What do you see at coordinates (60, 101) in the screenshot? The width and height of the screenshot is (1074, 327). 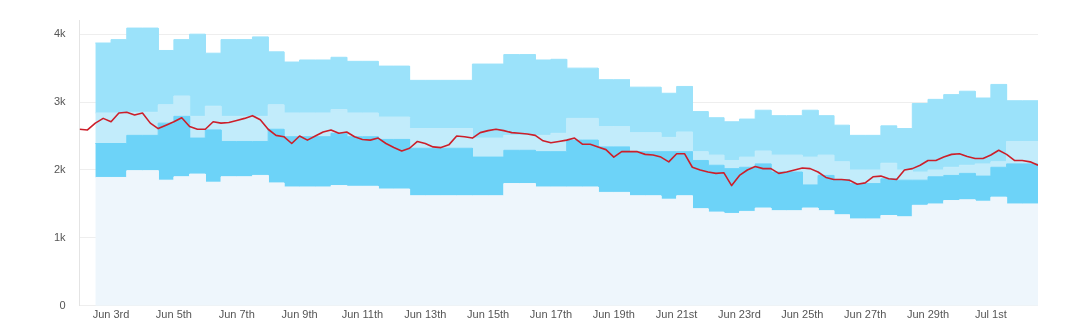 I see `y-tick-label: 3k` at bounding box center [60, 101].